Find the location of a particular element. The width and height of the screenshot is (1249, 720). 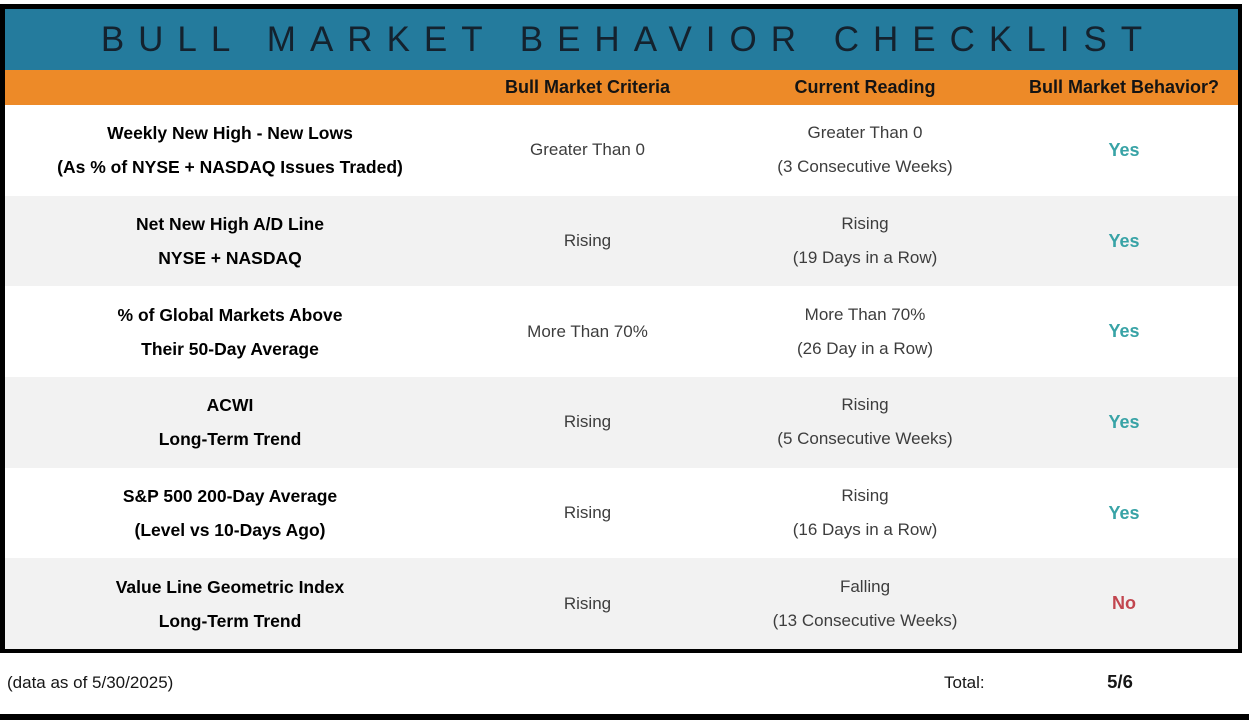

indicator-line-2: (Level vs 10-Days Ago) is located at coordinates (230, 530).